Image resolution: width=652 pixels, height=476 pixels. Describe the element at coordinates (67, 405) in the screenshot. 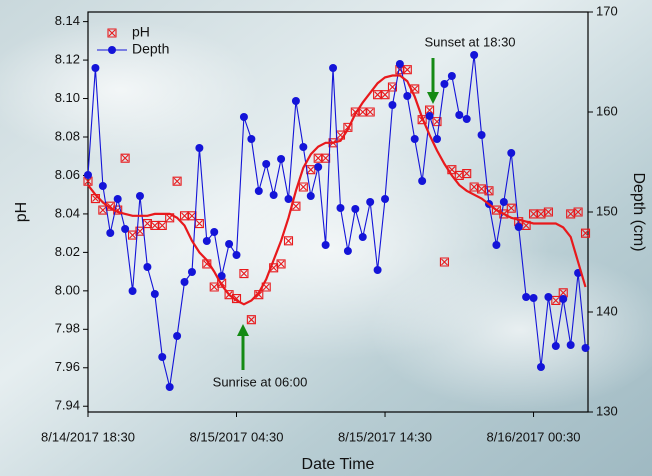

I see `y-tick-label: 7.94` at that location.